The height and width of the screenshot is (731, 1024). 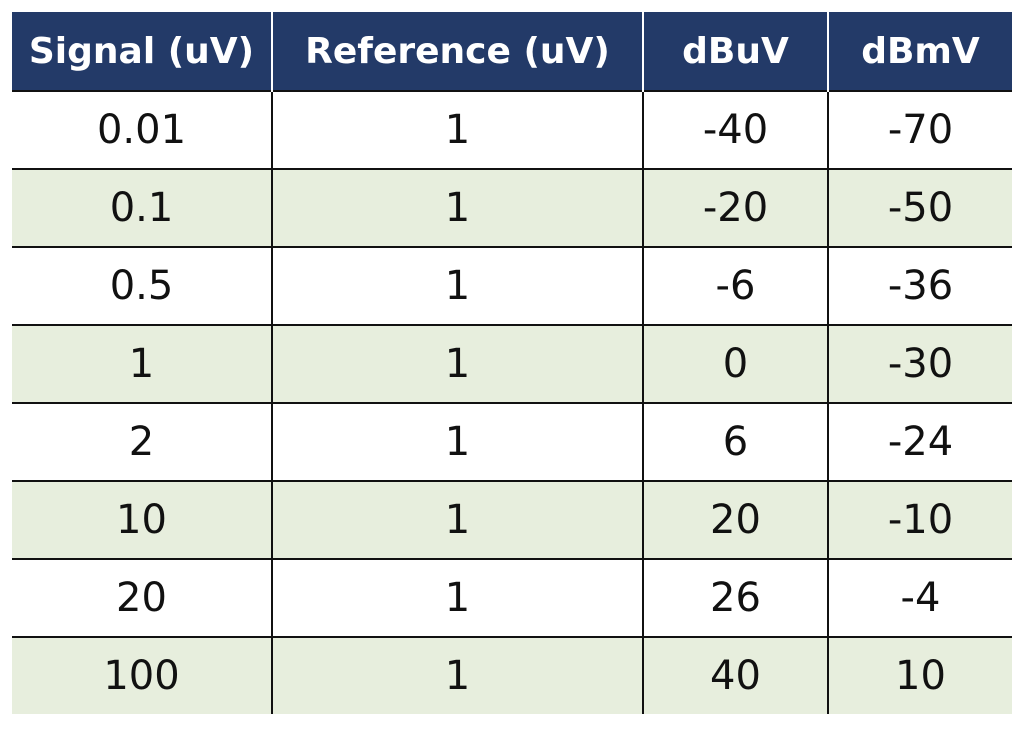 I want to click on table-cell: 0.5, so click(x=142, y=285).